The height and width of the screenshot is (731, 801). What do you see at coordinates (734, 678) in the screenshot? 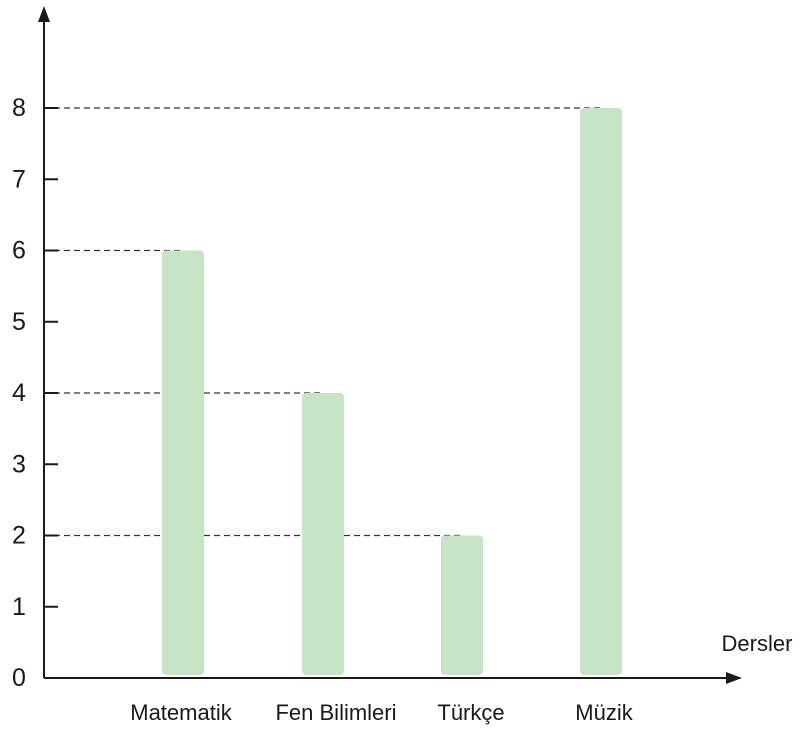
I see `x-axis-arrowhead` at bounding box center [734, 678].